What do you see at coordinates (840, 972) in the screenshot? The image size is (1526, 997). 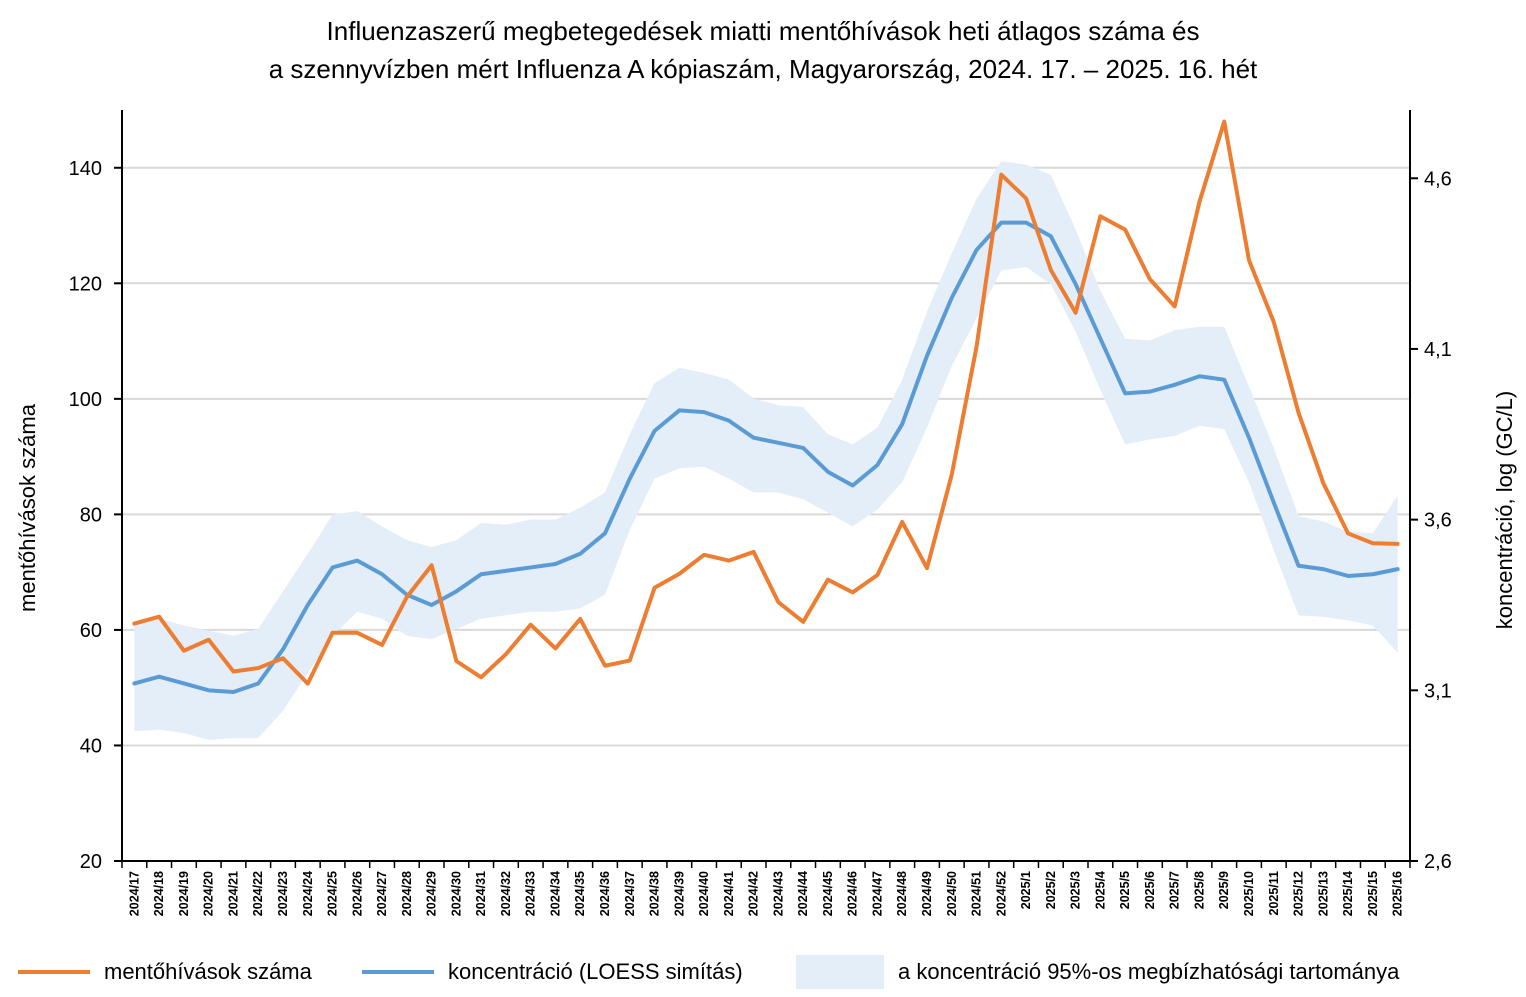 I see `legend-swatch-band` at bounding box center [840, 972].